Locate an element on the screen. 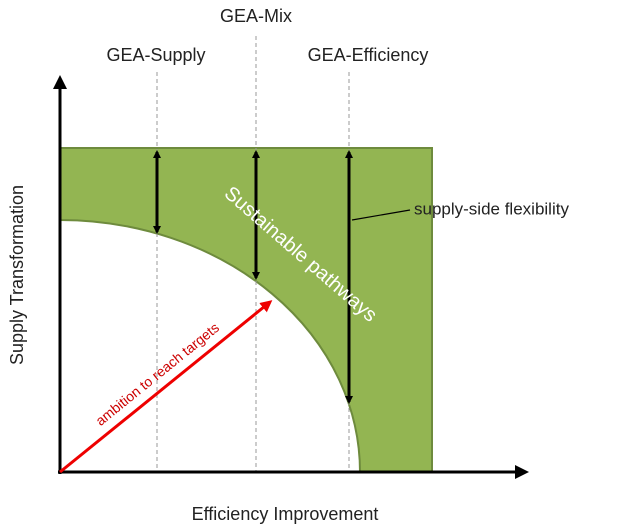 The image size is (626, 531). label: GEA-Mix is located at coordinates (256, 16).